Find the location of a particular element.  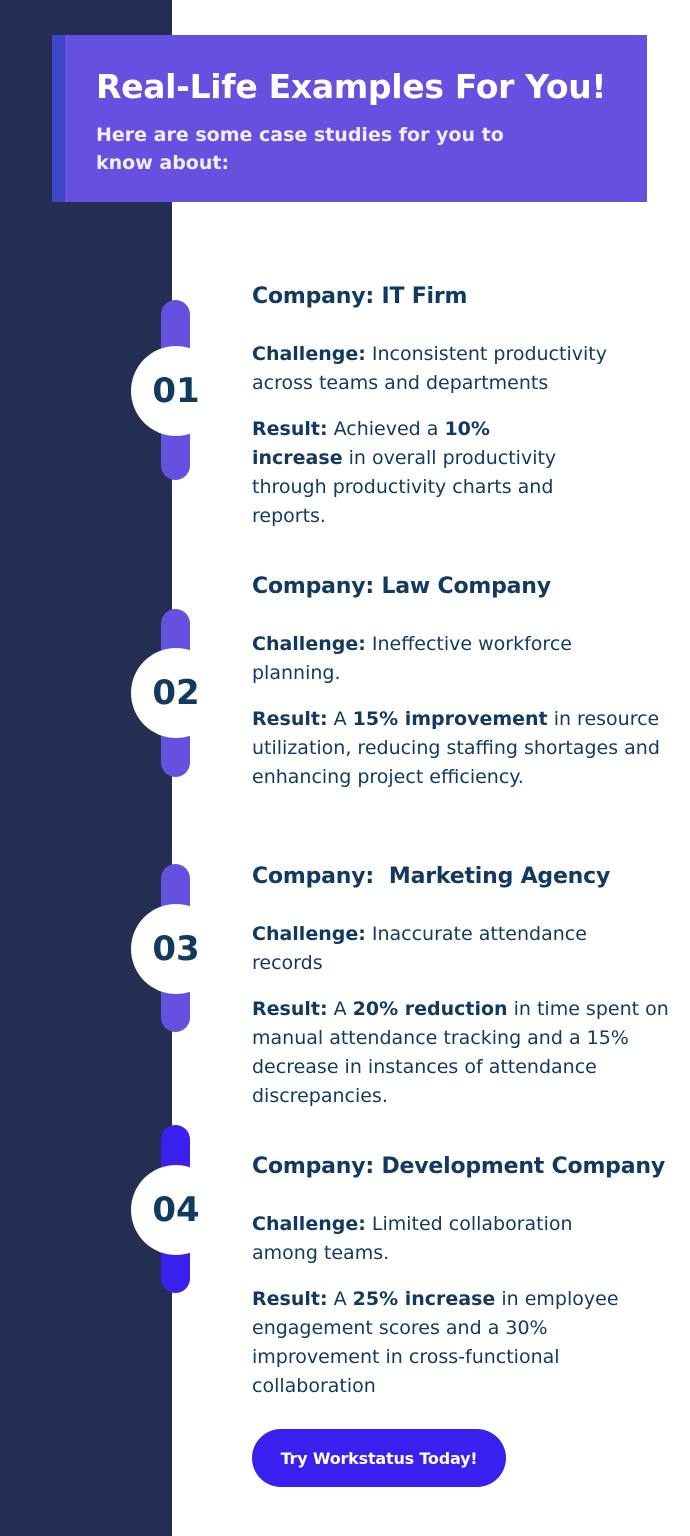

case-number-03: 03 is located at coordinates (176, 949).